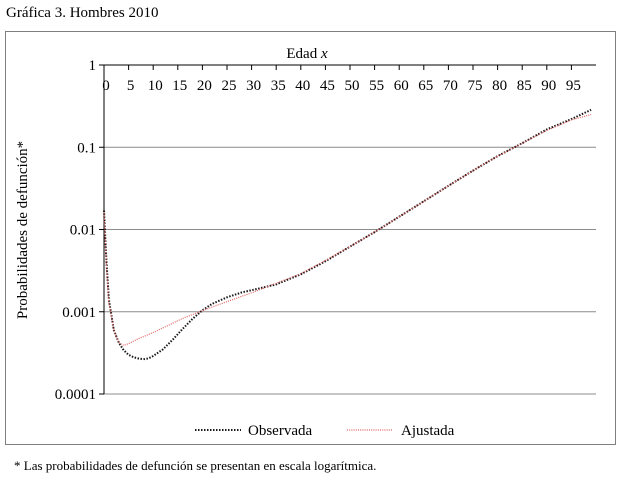  I want to click on x-tick-label: 70, so click(450, 86).